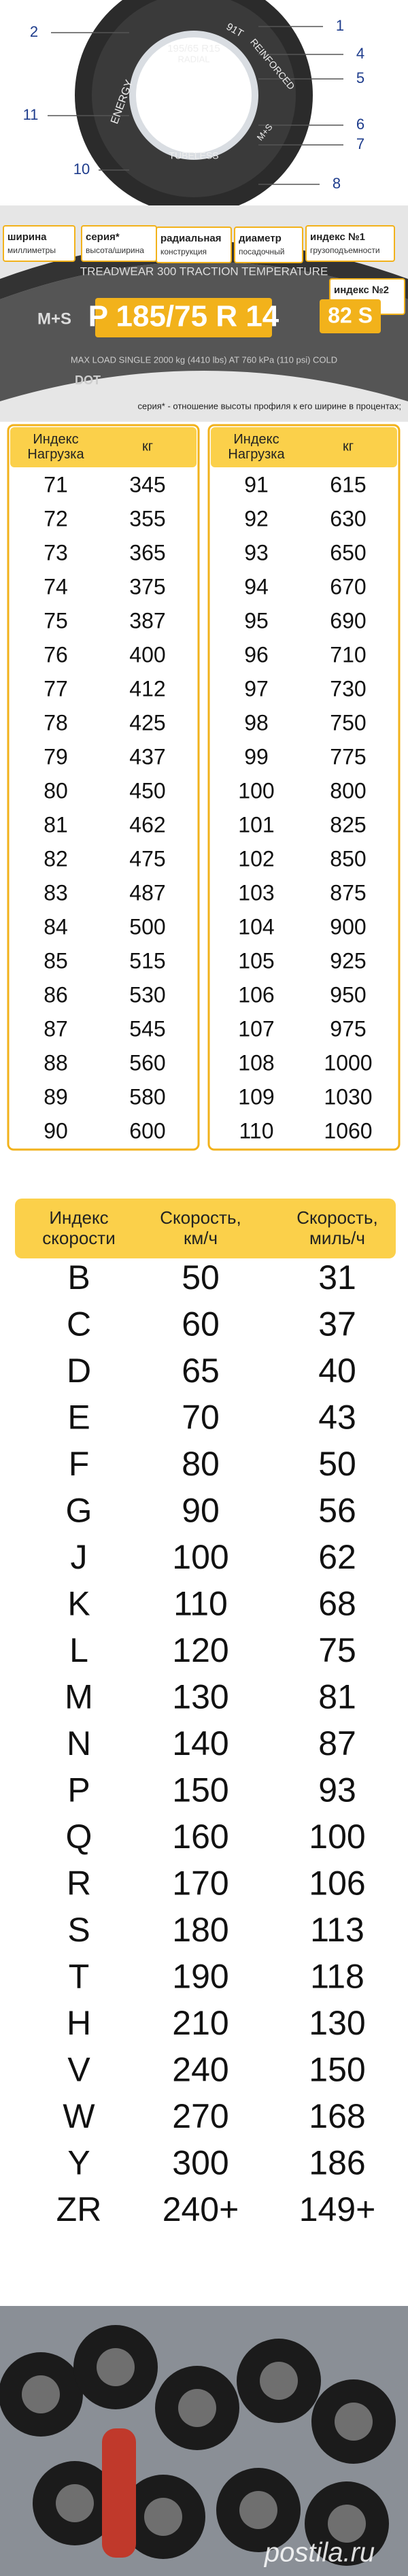 This screenshot has width=408, height=2576. What do you see at coordinates (256, 1130) in the screenshot?
I see `load-index: 110` at bounding box center [256, 1130].